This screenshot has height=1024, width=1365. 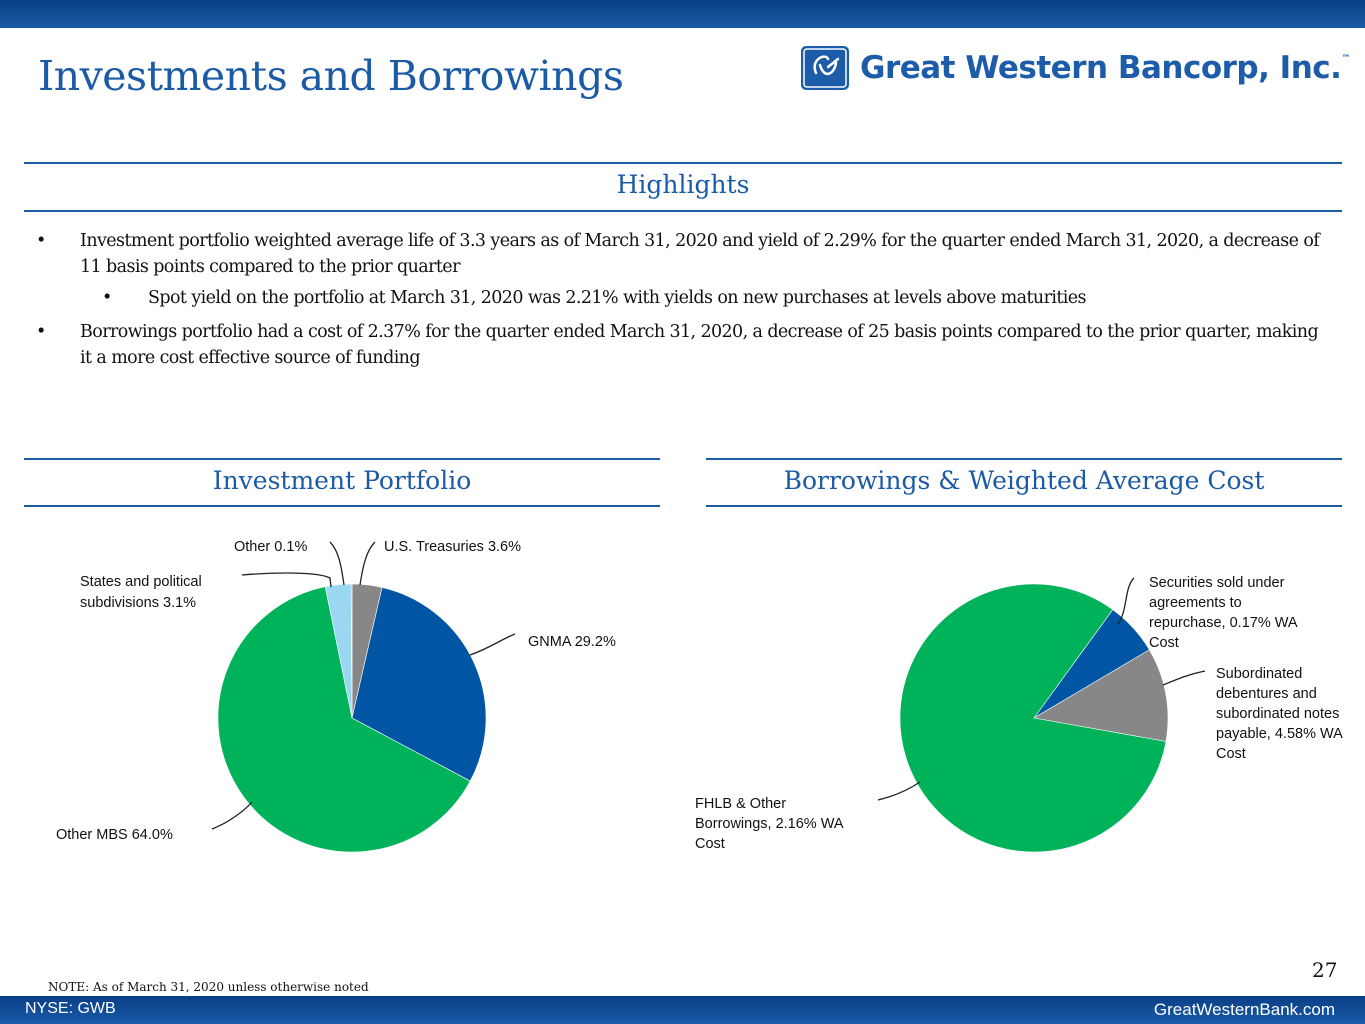 What do you see at coordinates (114, 835) in the screenshot?
I see `label-other-mbs: Other MBS 64.0%` at bounding box center [114, 835].